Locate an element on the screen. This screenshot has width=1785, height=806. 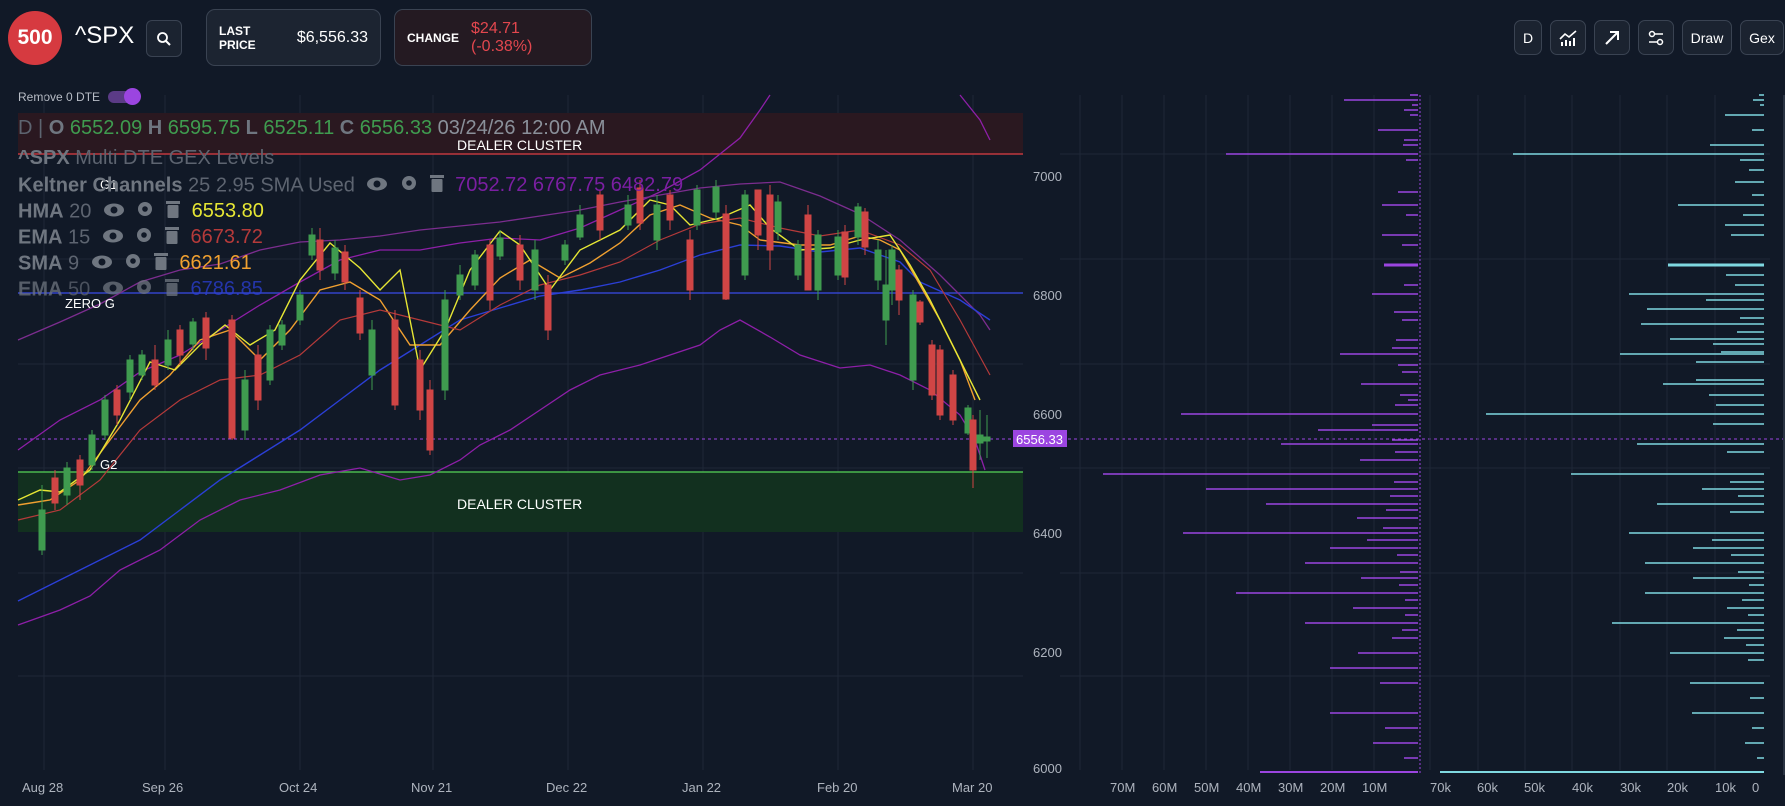
svg-text: 6600 is located at coordinates (1047, 414).